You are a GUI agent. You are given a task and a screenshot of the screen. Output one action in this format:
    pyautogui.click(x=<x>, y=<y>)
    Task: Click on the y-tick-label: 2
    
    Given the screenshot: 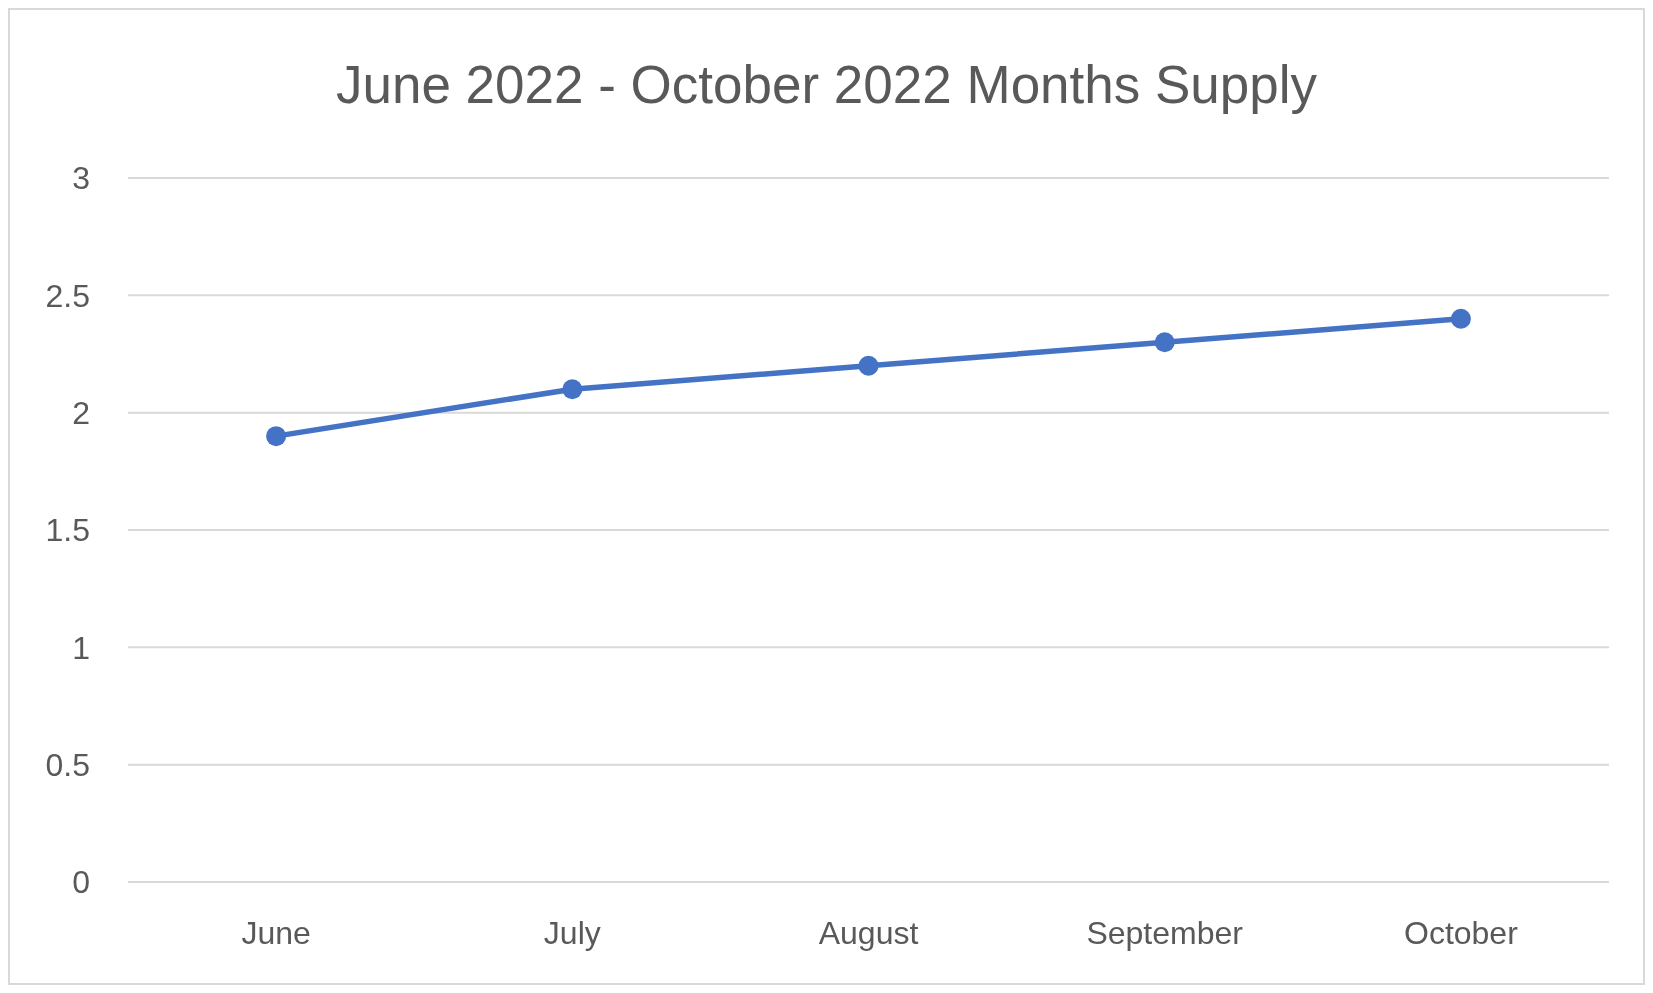 What is the action you would take?
    pyautogui.click(x=81, y=412)
    